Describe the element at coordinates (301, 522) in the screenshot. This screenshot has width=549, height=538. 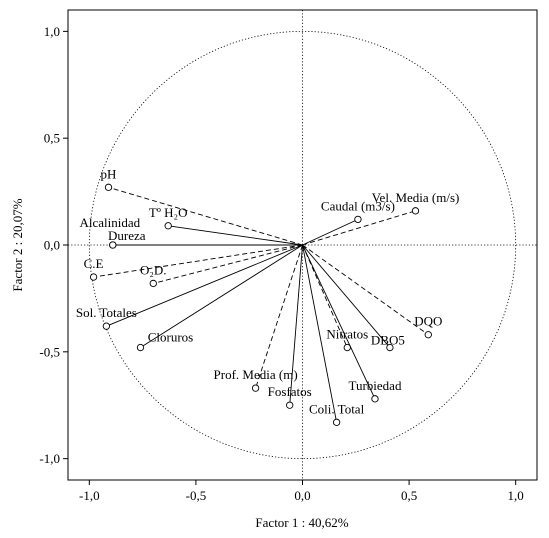
I see `x-axis-title: Factor 1 : 40,62%` at that location.